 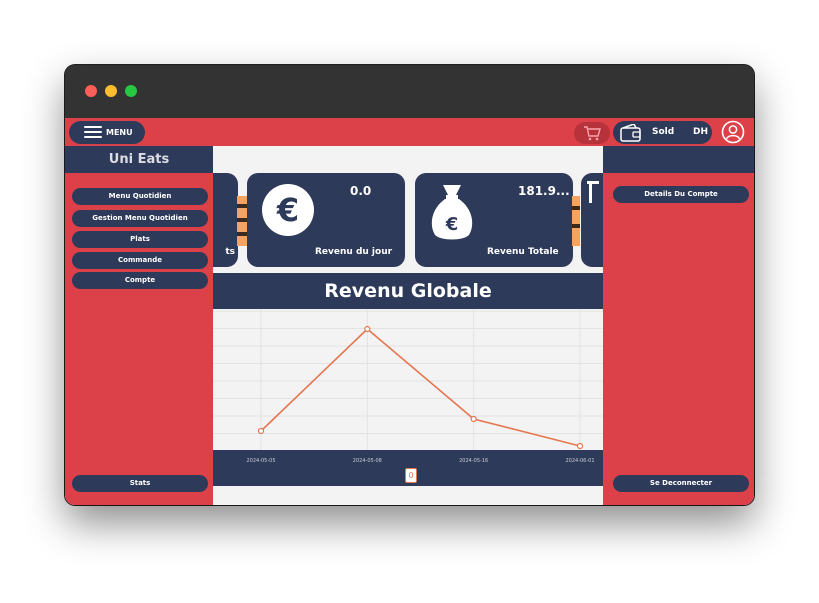 I want to click on cutlery-icon, so click(x=593, y=192).